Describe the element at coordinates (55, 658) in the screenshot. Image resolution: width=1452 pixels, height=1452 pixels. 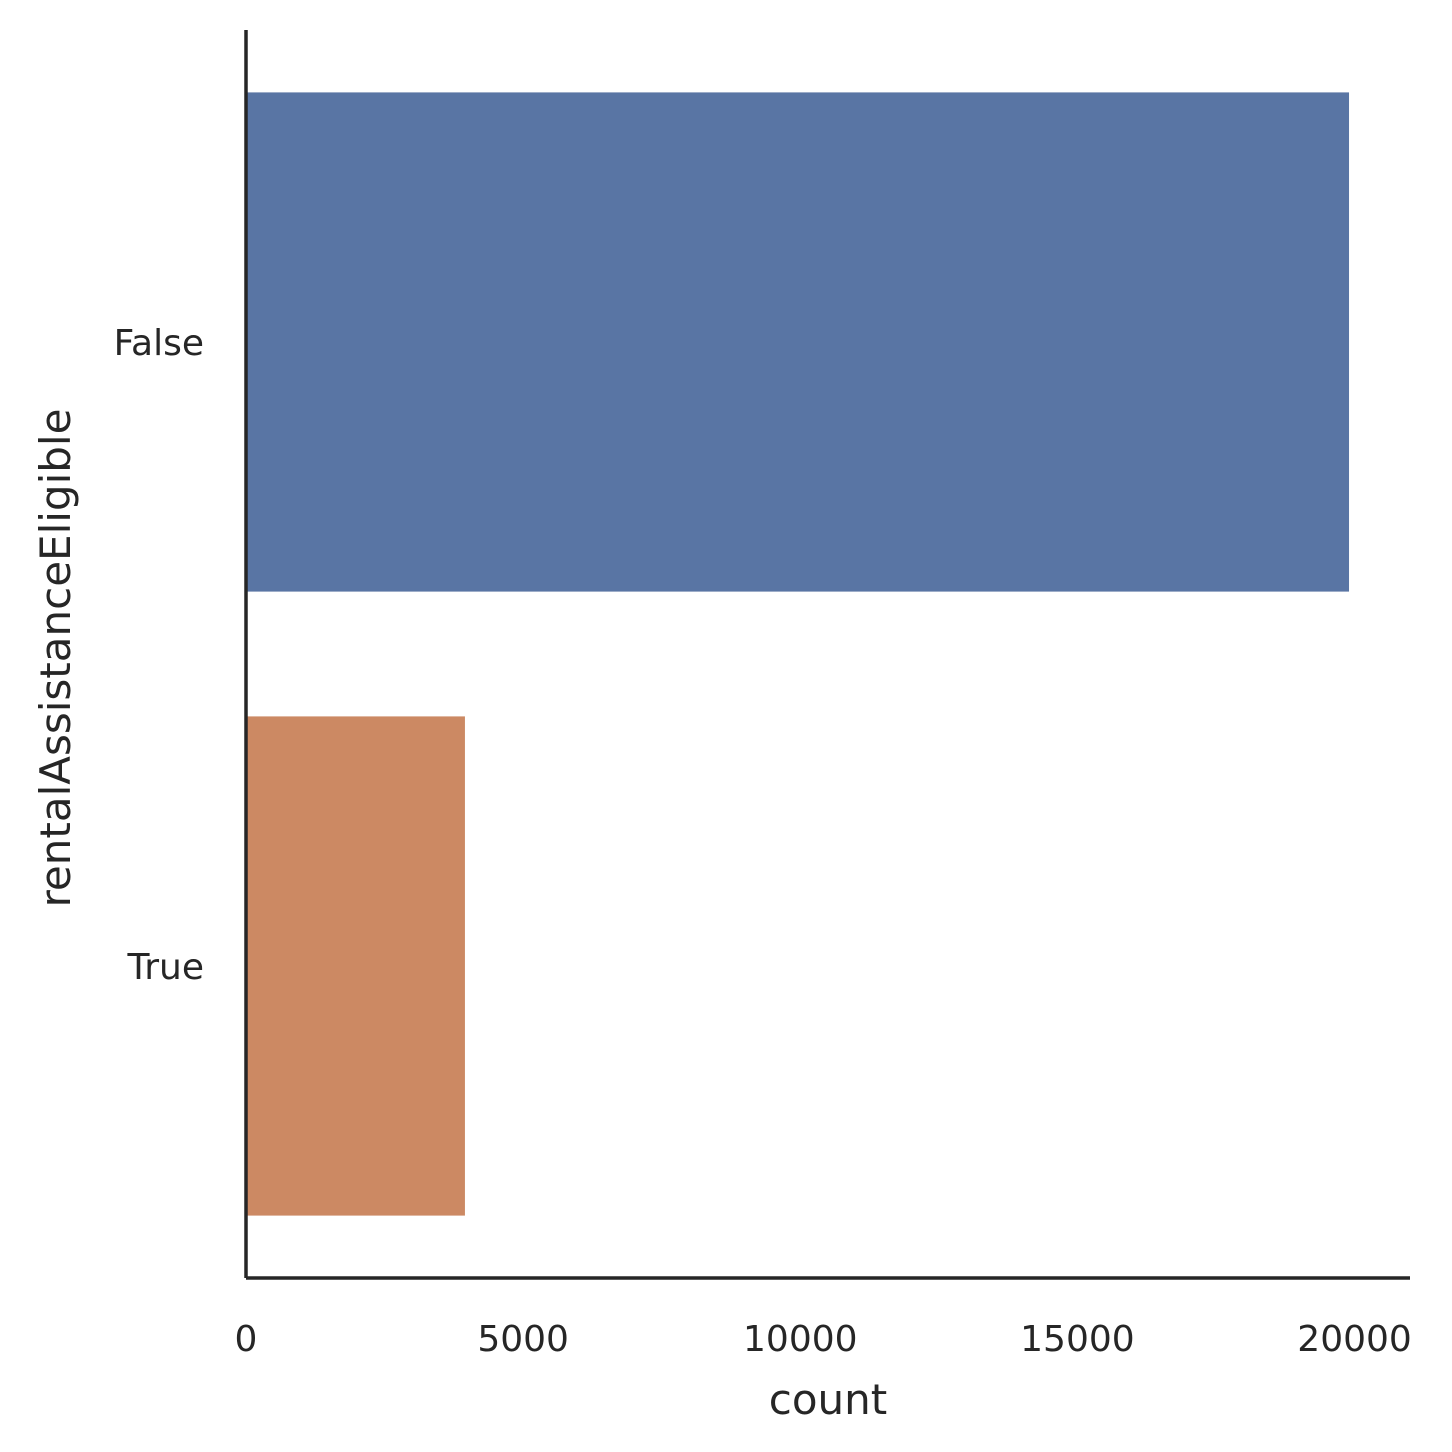
I see `y-axis-label: rentalAssistanceEligible` at that location.